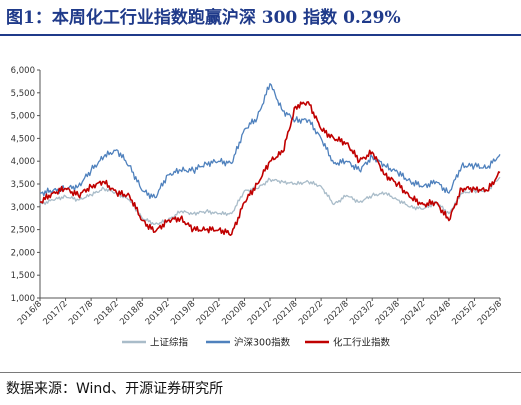 The width and height of the screenshot is (521, 405). What do you see at coordinates (362, 343) in the screenshot?
I see `legend-label-2: 化工行业指数` at bounding box center [362, 343].